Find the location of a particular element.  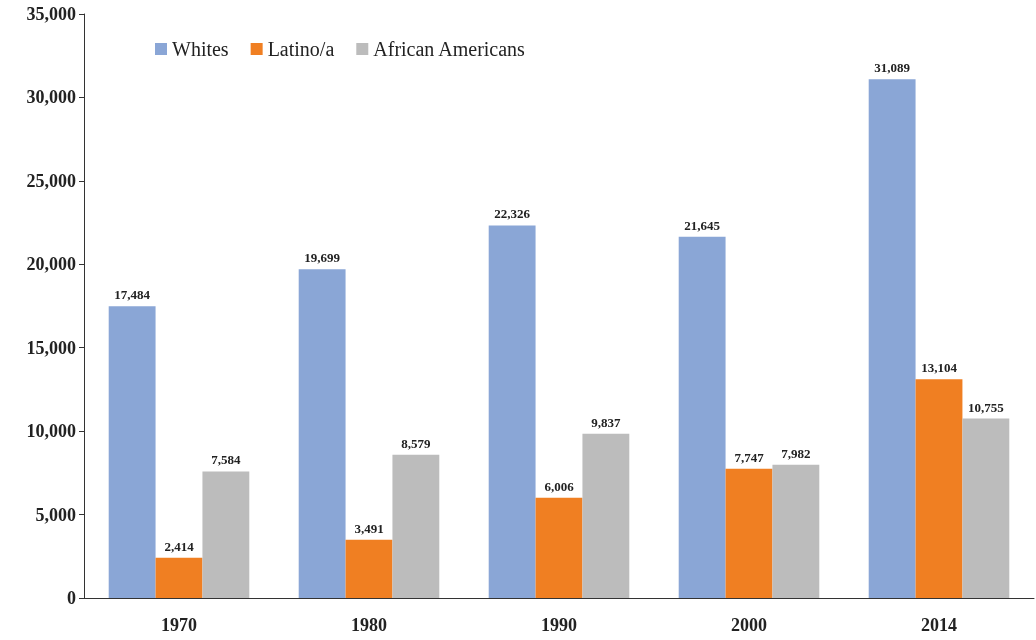

x-tick-label: 2014 is located at coordinates (939, 625).